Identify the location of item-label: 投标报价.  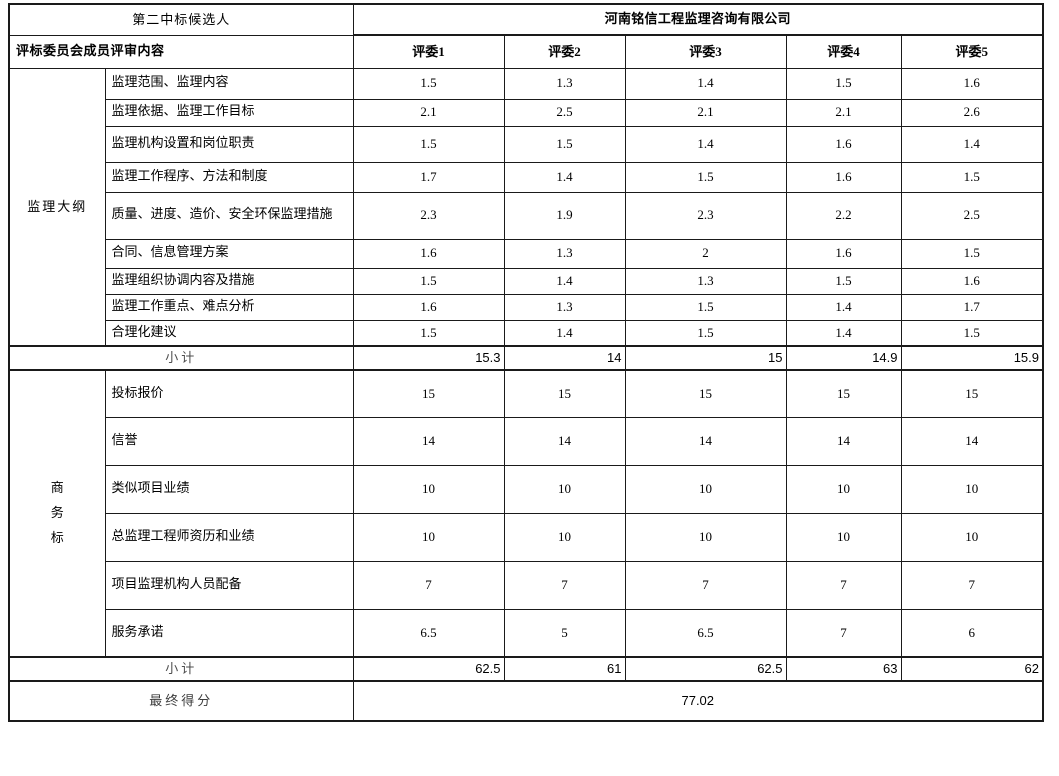
(229, 393).